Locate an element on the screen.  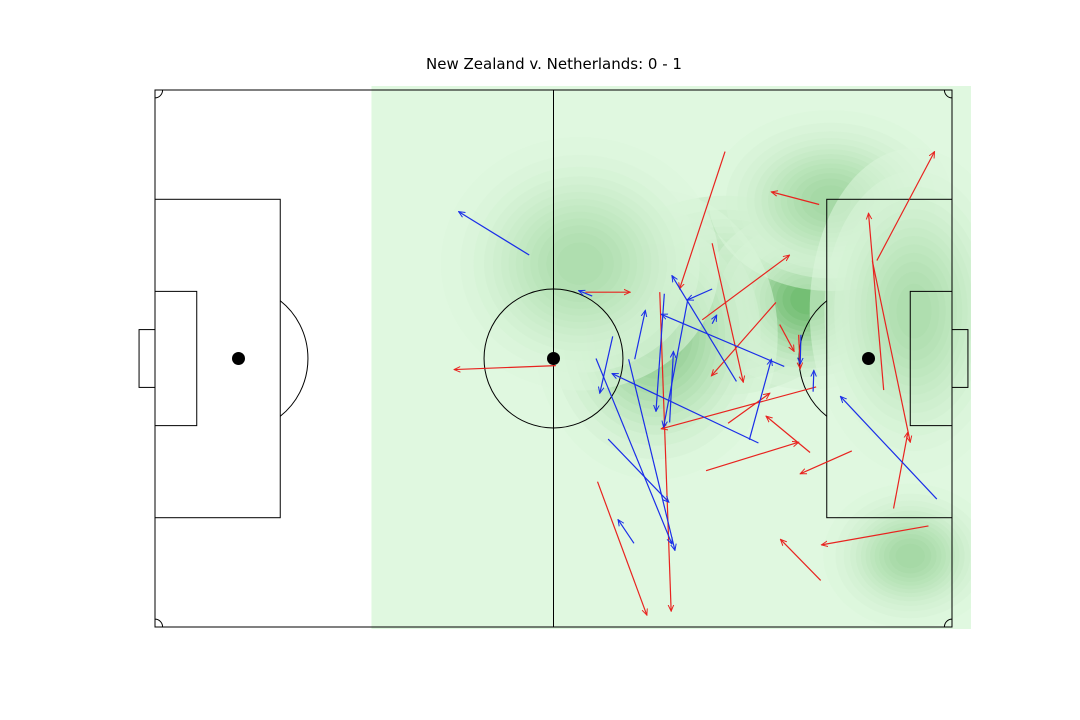
left-penalty-spot is located at coordinates (238, 358).